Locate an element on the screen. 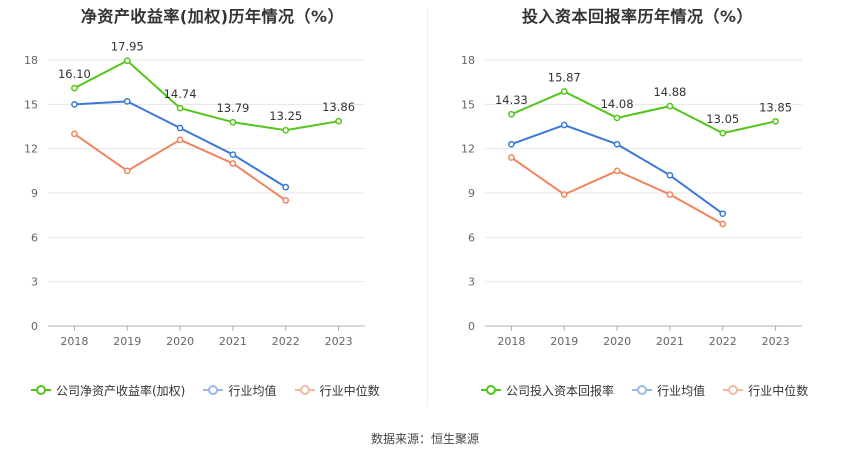  data-label: 13.86 is located at coordinates (338, 107).